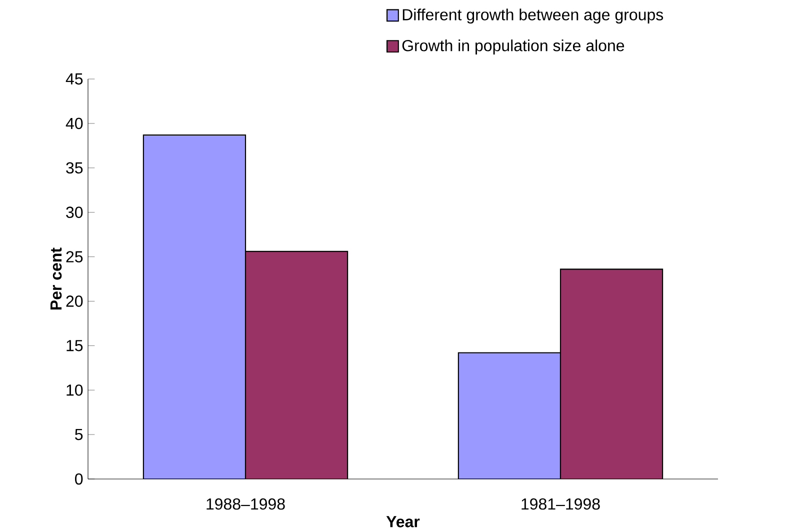  What do you see at coordinates (74, 346) in the screenshot?
I see `y-tick-label: 15` at bounding box center [74, 346].